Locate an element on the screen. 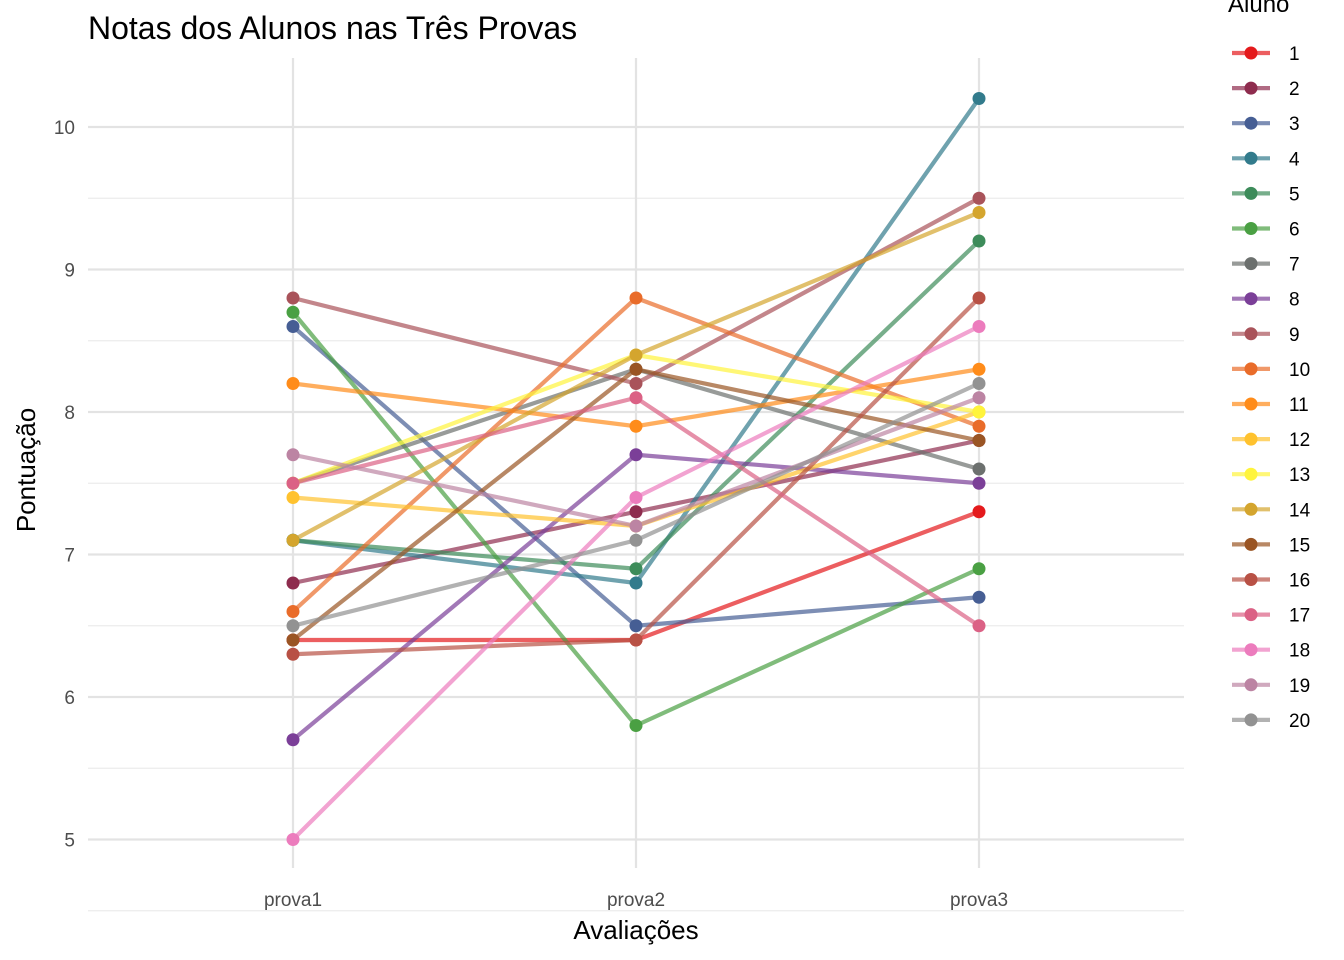 This screenshot has height=960, width=1344. legend-item: 5 is located at coordinates (1266, 194).